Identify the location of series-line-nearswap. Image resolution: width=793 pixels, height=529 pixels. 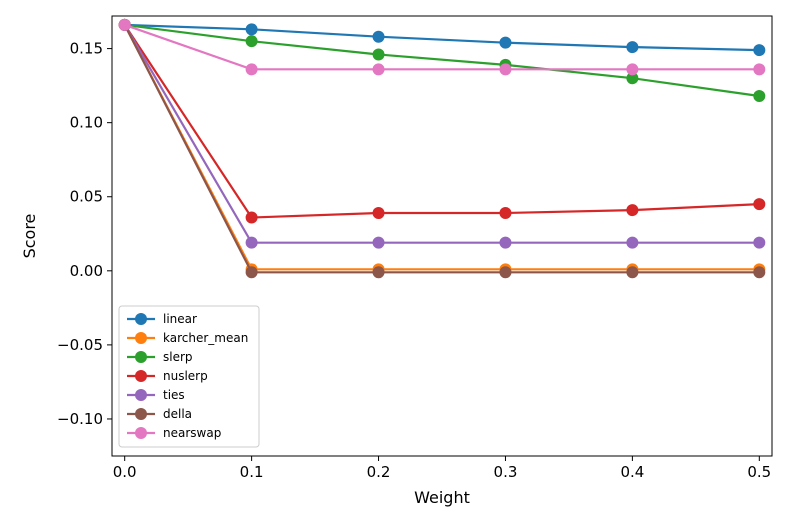
(442, 47).